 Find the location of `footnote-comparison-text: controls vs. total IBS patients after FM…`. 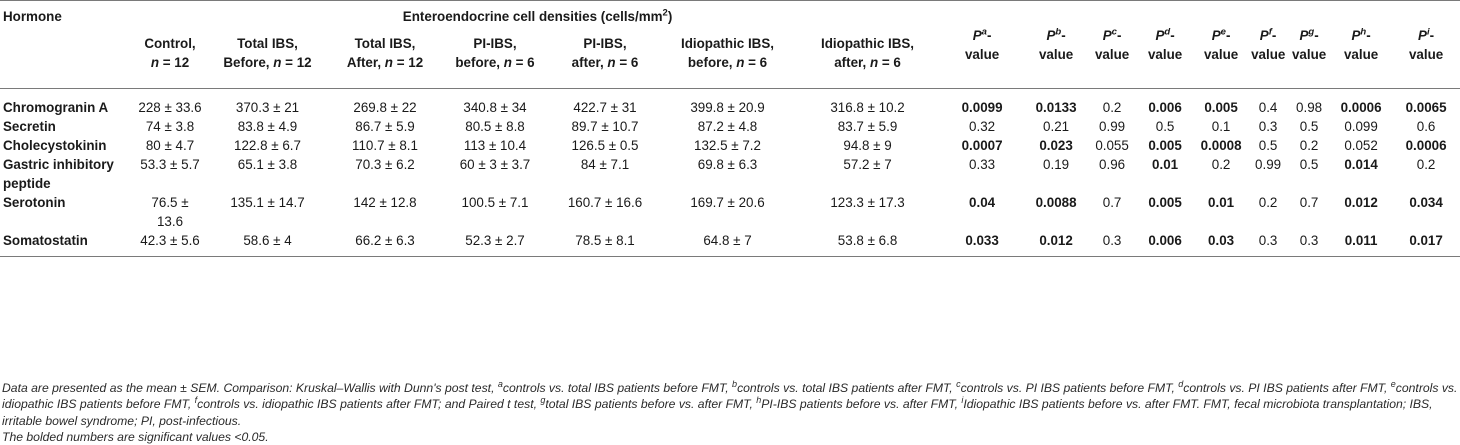

footnote-comparison-text: controls vs. total IBS patients after FM… is located at coordinates (847, 388).